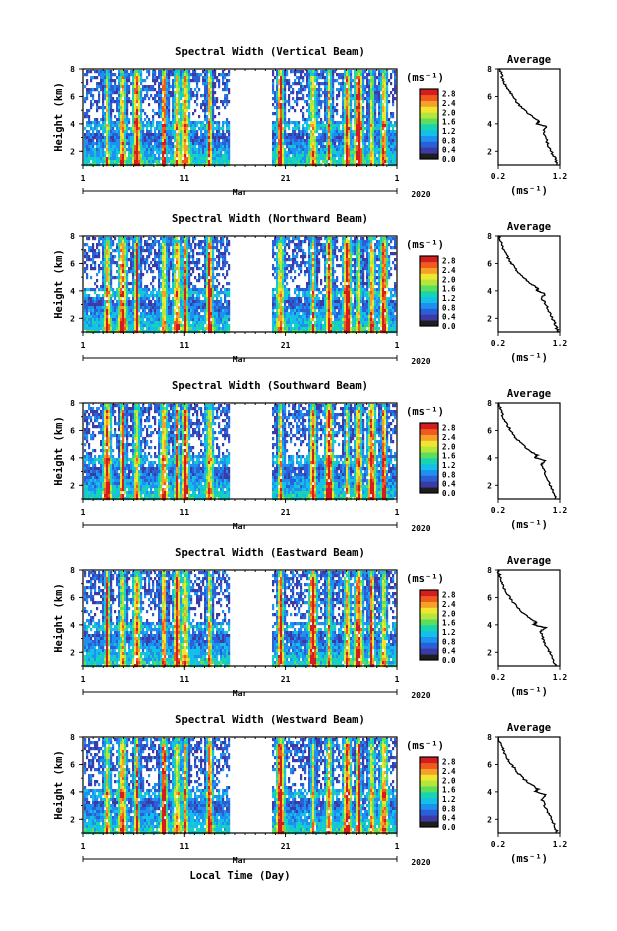  Describe the element at coordinates (489, 151) in the screenshot. I see `average-y-tick-label: 2` at that location.